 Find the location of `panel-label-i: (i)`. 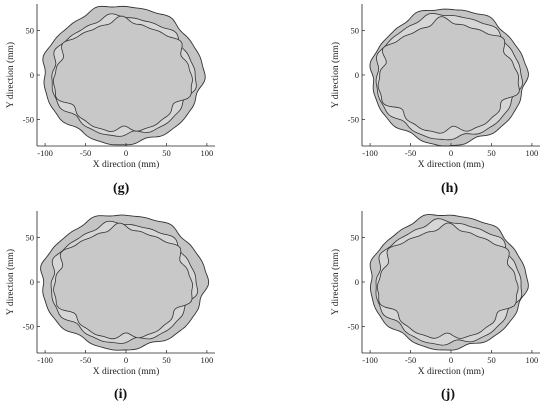

panel-label-i: (i) is located at coordinates (121, 394).